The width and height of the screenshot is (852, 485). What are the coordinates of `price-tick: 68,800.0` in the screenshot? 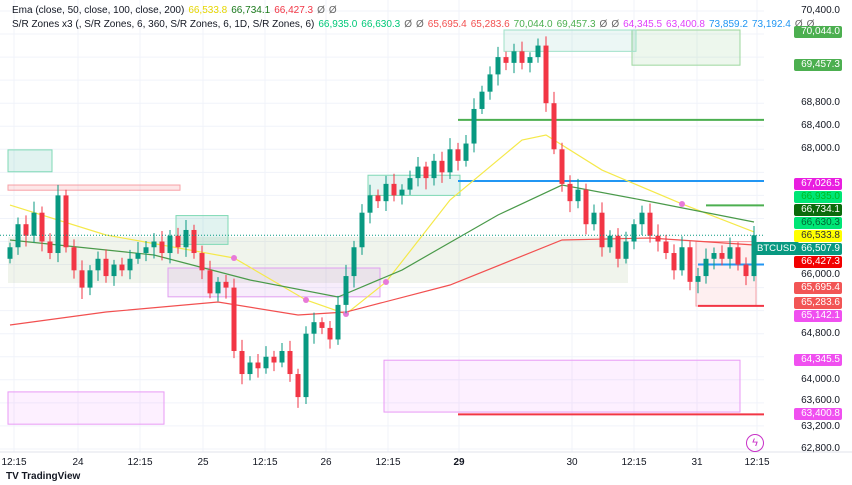 It's located at (820, 103).